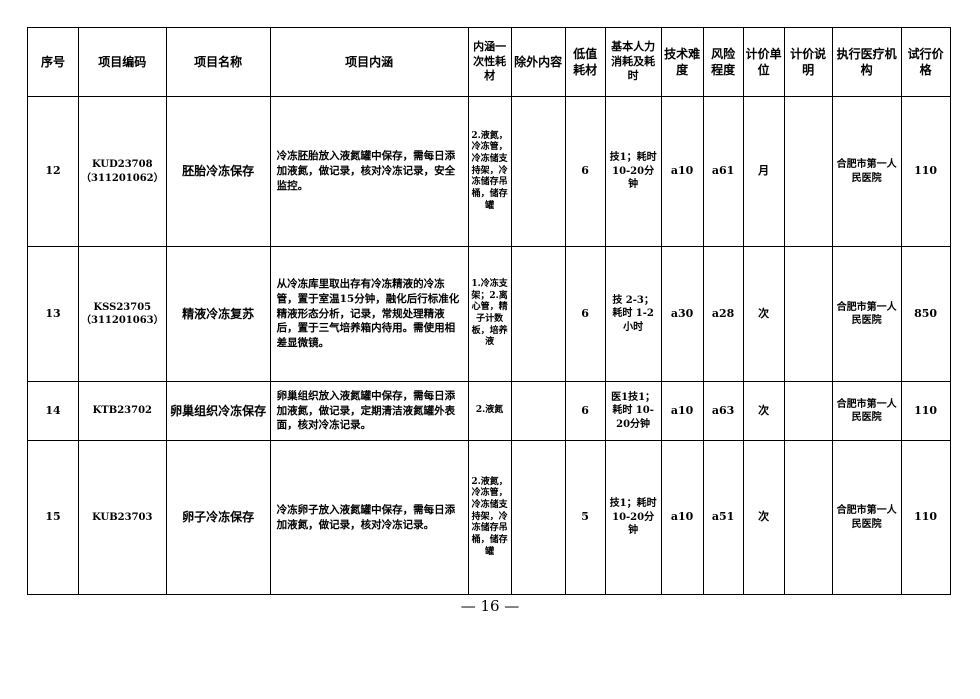  I want to click on cell-labor: 技 2-3；耗时 1-2小时, so click(633, 314).